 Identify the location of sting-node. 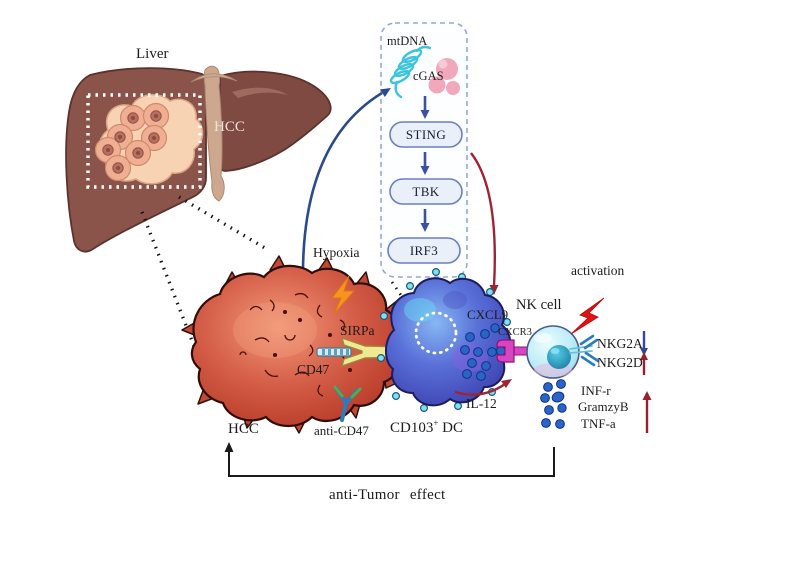
(426, 134).